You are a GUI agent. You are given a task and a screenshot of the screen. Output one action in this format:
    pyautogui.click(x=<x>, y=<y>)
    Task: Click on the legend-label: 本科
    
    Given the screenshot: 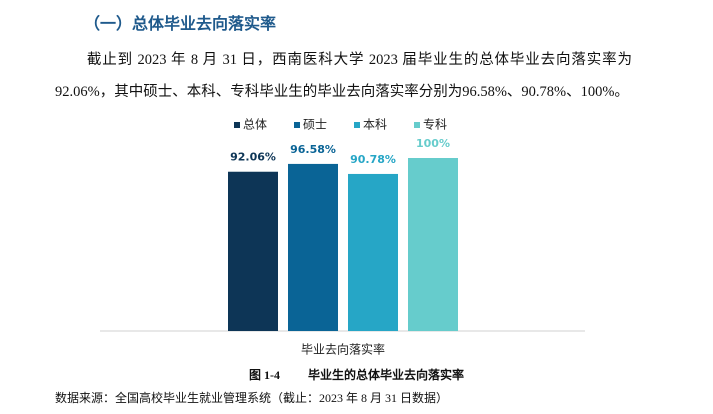 What is the action you would take?
    pyautogui.click(x=375, y=125)
    